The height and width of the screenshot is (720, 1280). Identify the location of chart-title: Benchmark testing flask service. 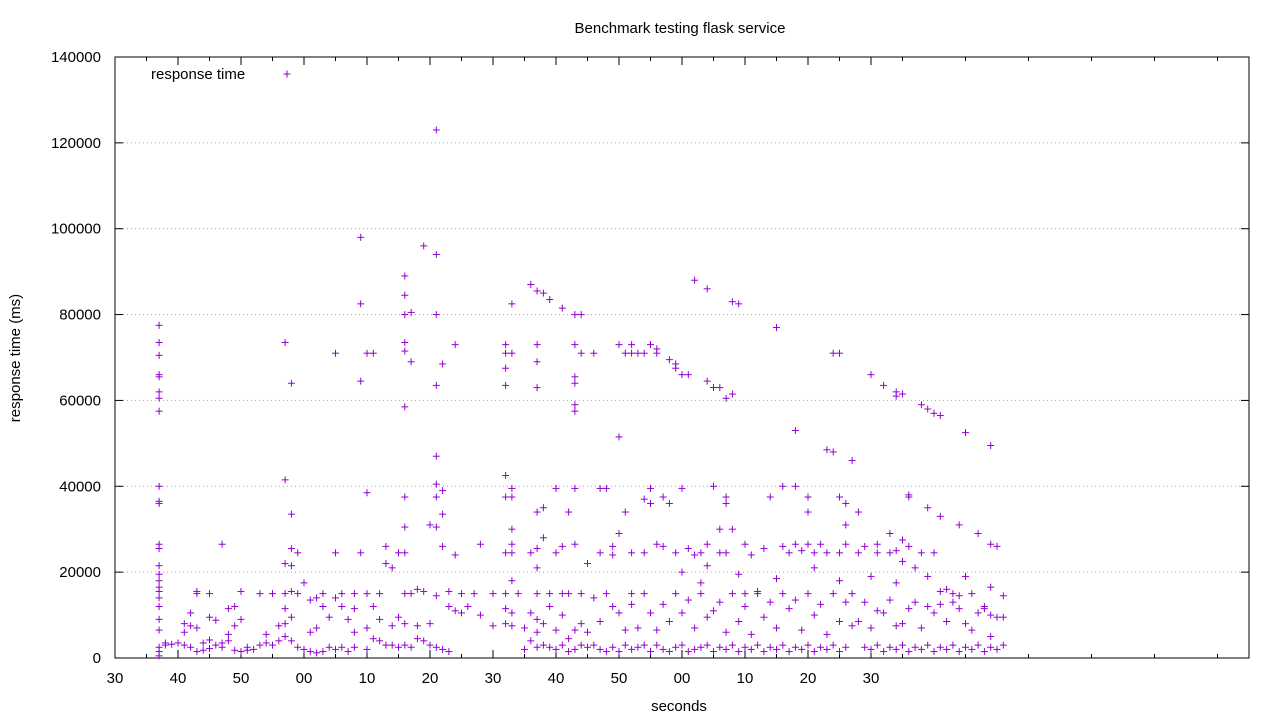
(680, 28).